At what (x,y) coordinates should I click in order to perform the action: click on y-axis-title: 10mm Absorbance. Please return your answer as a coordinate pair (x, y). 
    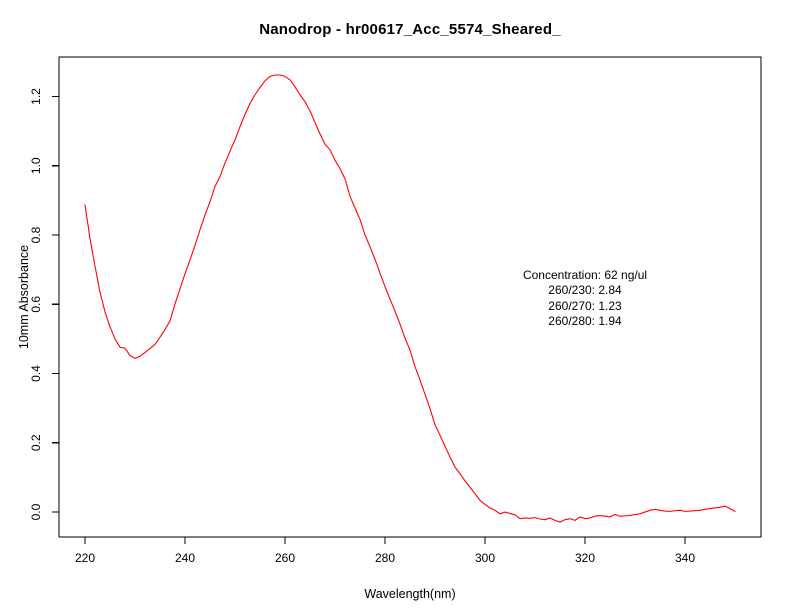
    Looking at the image, I should click on (24, 297).